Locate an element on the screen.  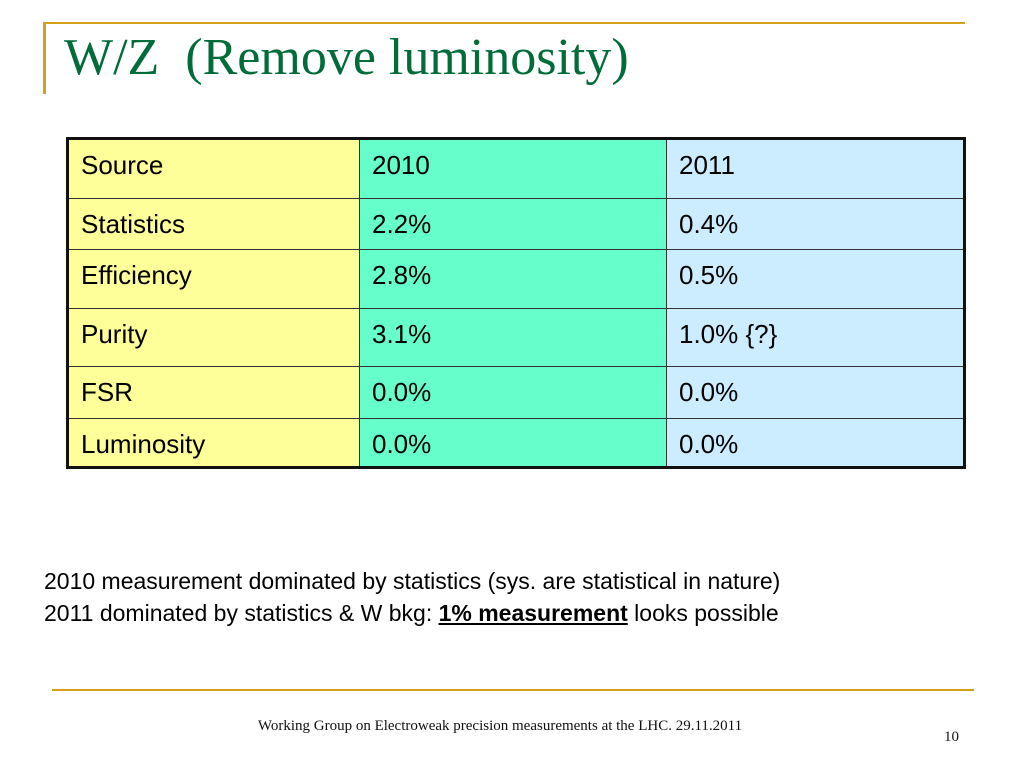
row-2010: 2.2% is located at coordinates (513, 224).